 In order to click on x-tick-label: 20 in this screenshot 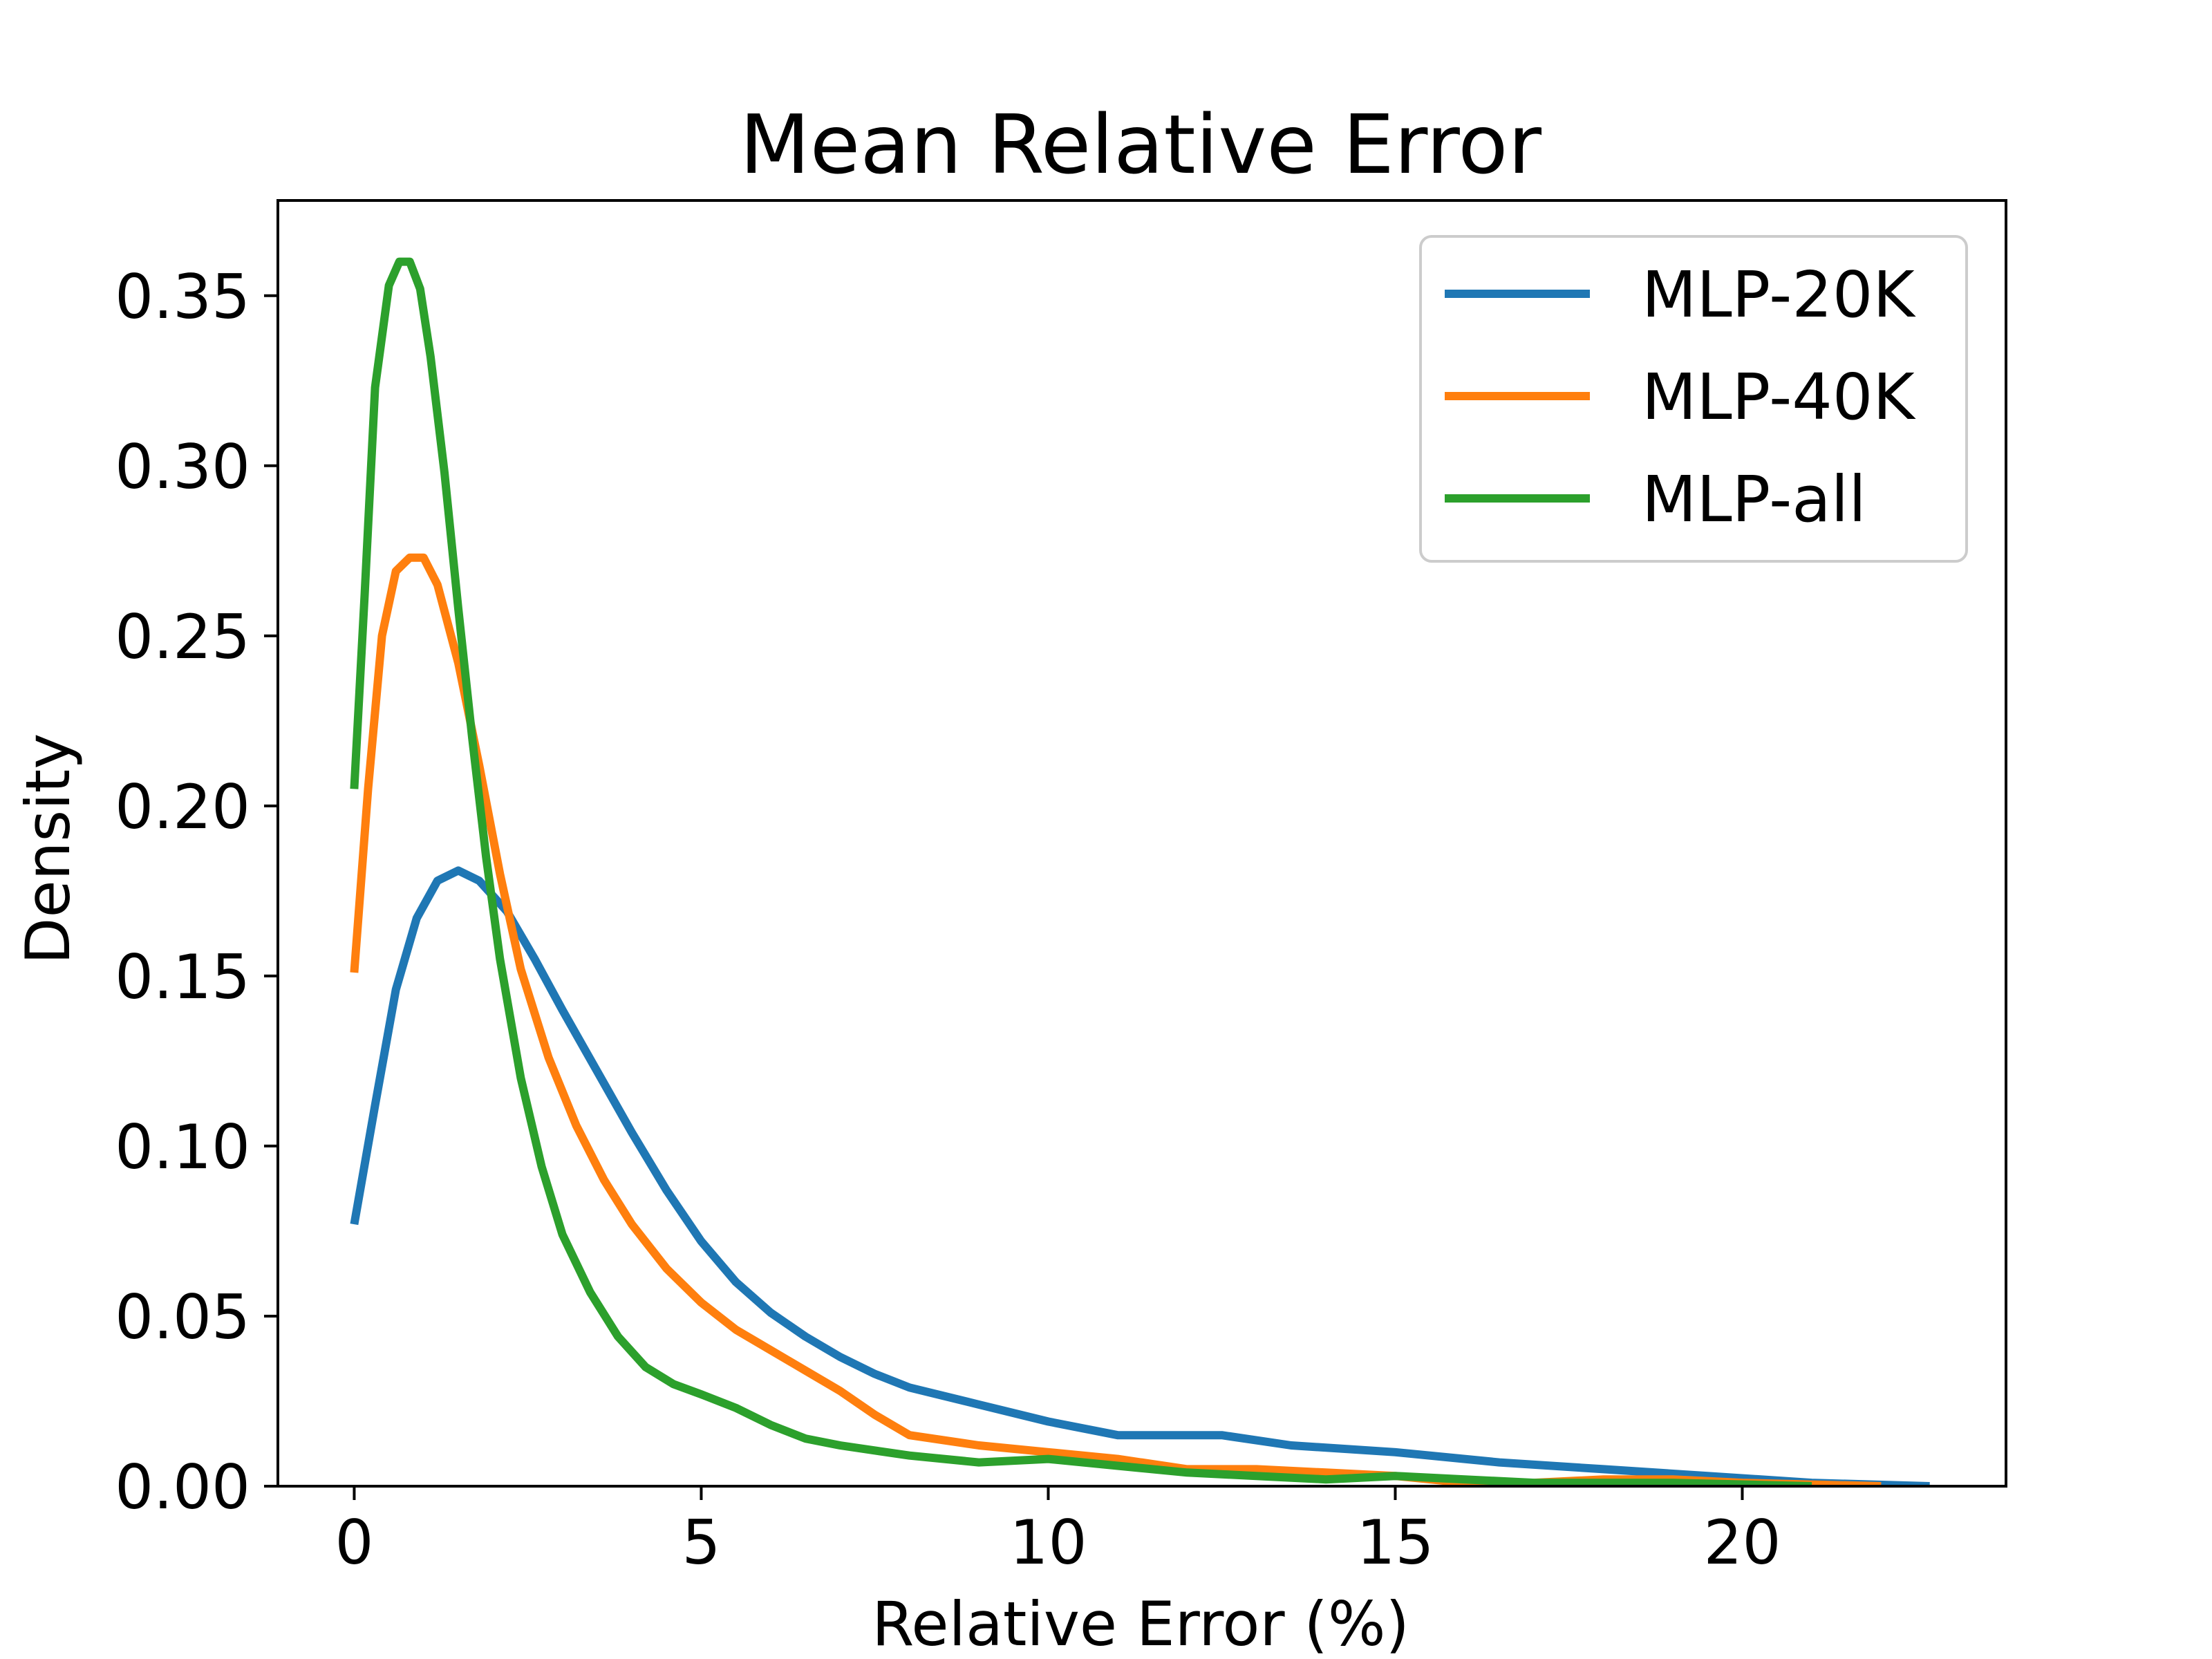, I will do `click(1742, 1543)`.